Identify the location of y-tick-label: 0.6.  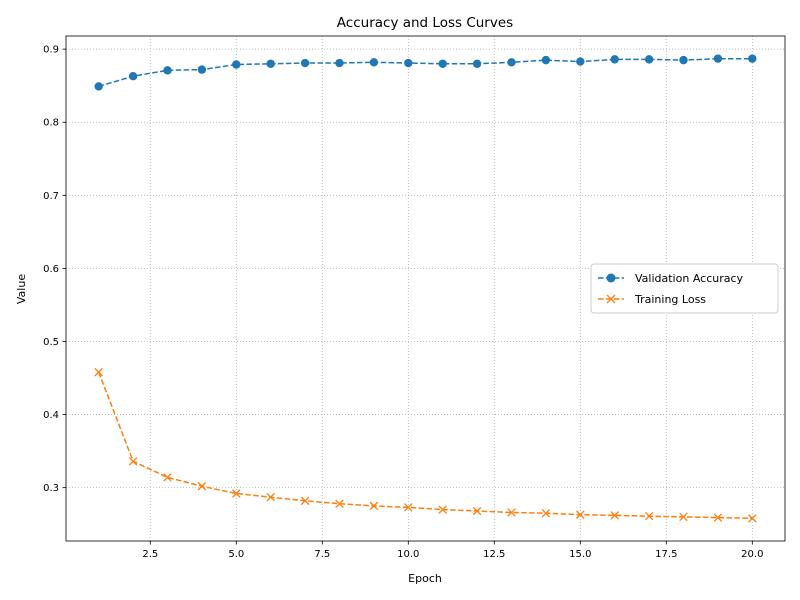
(51, 269).